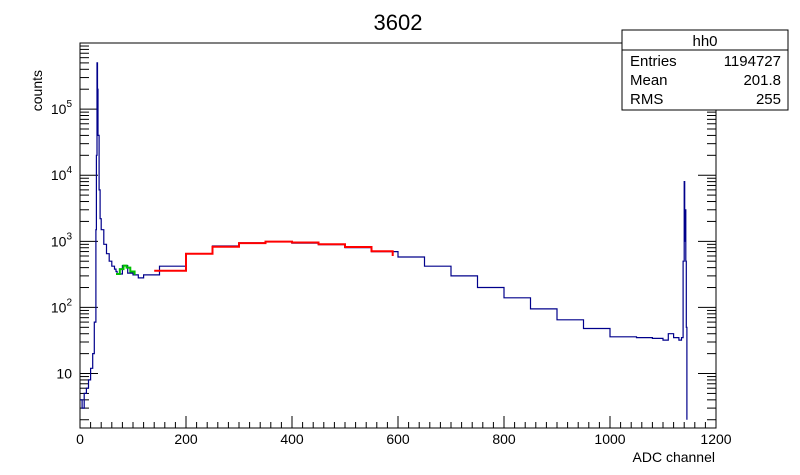 This screenshot has height=475, width=800. I want to click on y-tick-label: 10³, so click(62, 240).